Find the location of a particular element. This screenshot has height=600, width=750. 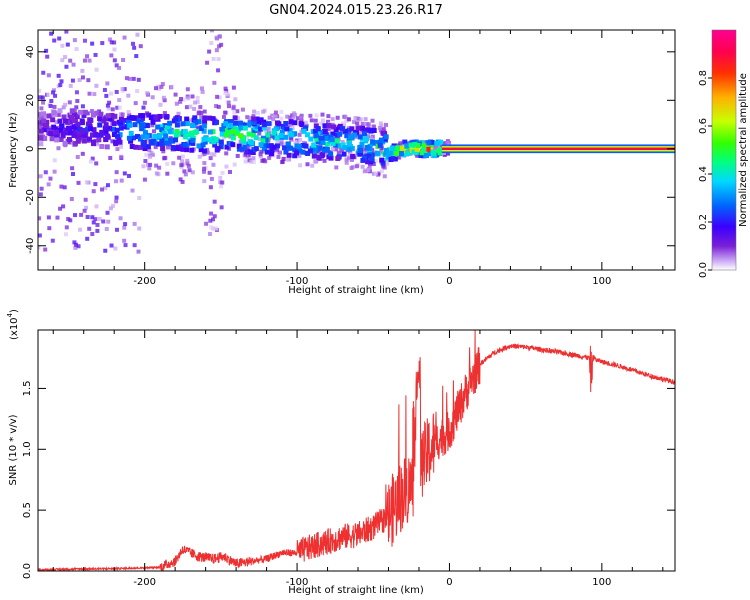

snr-ytick-label: 0.5 is located at coordinates (27, 510).